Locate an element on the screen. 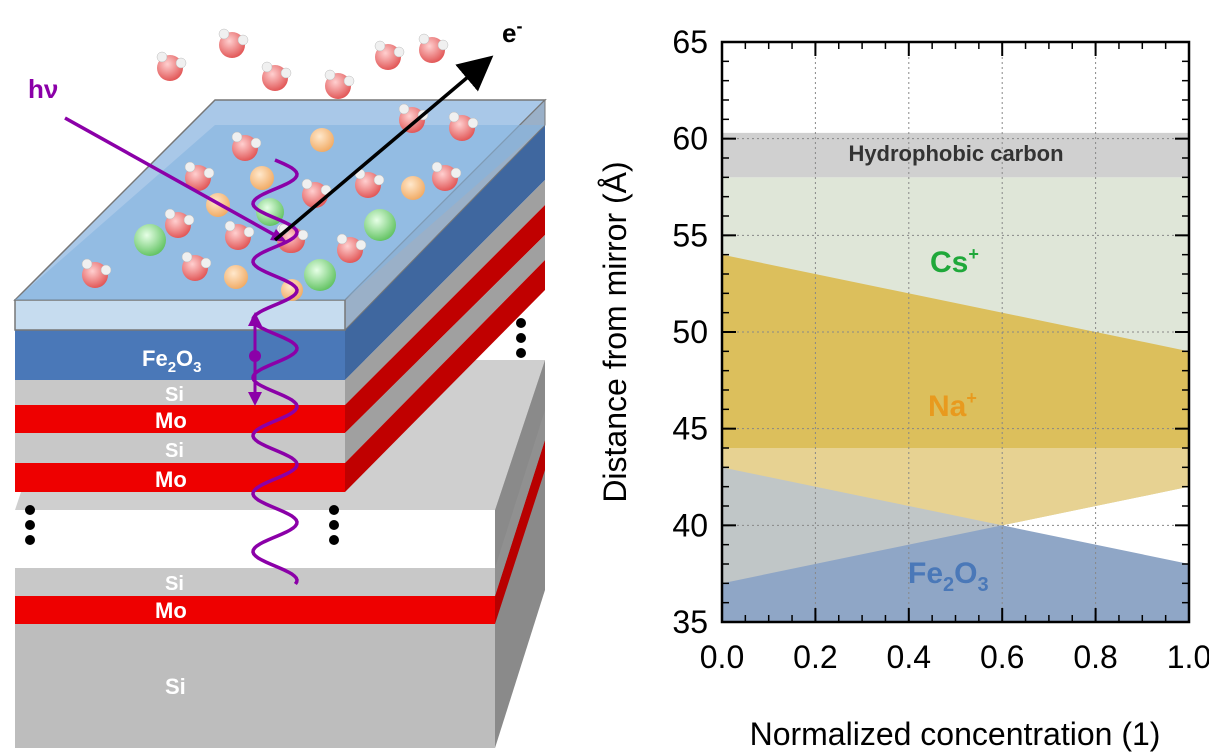 Image resolution: width=1209 pixels, height=756 pixels. x-tick-label: 1.0 is located at coordinates (1188, 657).